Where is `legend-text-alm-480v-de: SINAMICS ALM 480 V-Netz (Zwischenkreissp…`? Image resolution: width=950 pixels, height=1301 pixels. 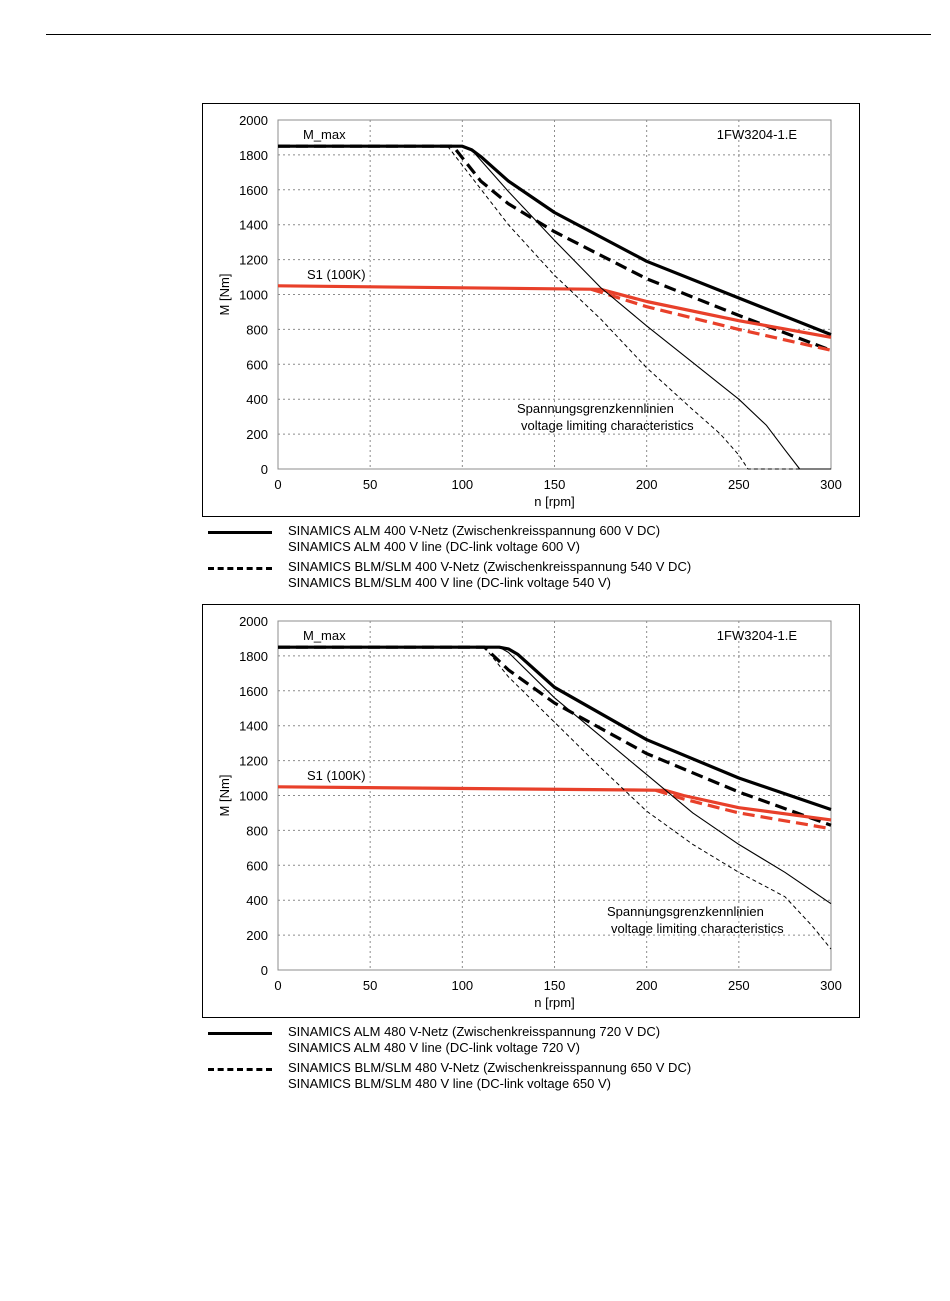 legend-text-alm-480v-de: SINAMICS ALM 480 V-Netz (Zwischenkreissp… is located at coordinates (474, 1031).